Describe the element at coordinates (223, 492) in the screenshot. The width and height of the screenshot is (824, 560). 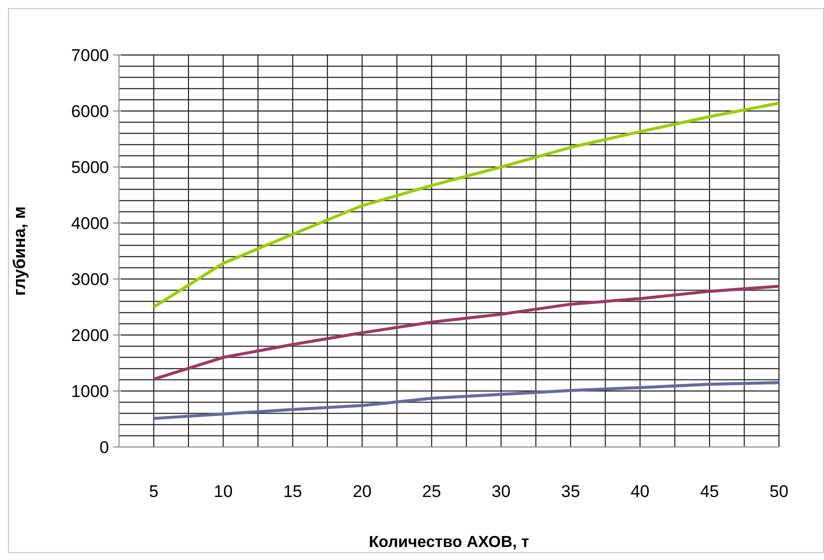
I see `x-tick-label: 10` at that location.